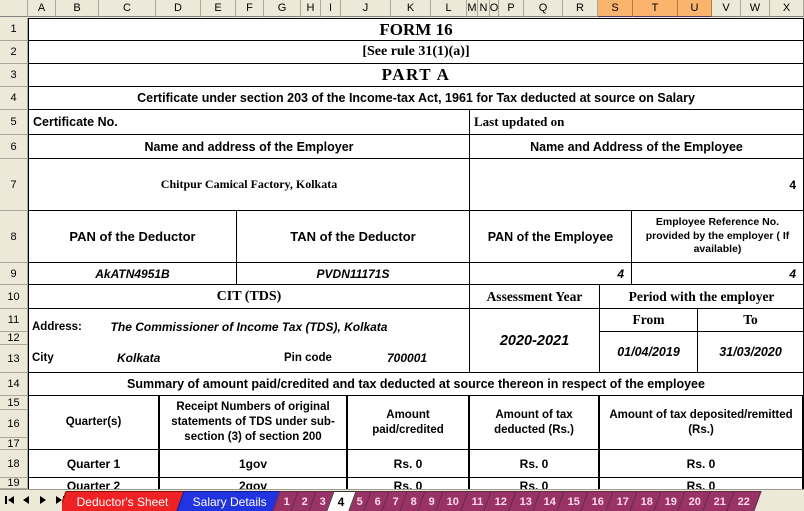 The height and width of the screenshot is (511, 804). What do you see at coordinates (695, 8) in the screenshot?
I see `col-header-u-selected: U` at bounding box center [695, 8].